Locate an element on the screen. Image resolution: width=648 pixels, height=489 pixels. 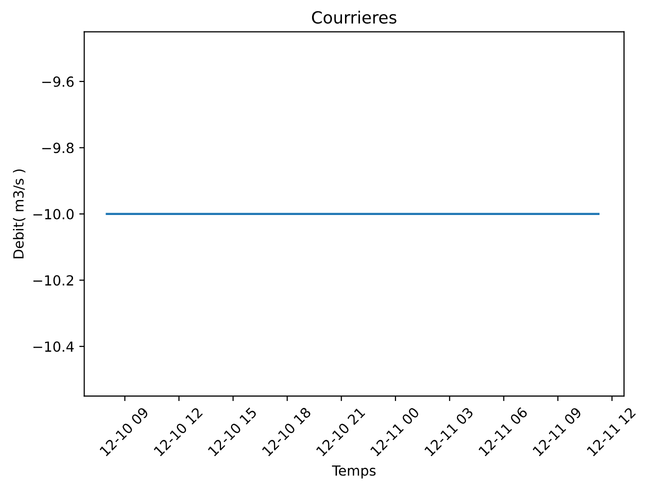
y-tick-label: −10.2 is located at coordinates (53, 280).